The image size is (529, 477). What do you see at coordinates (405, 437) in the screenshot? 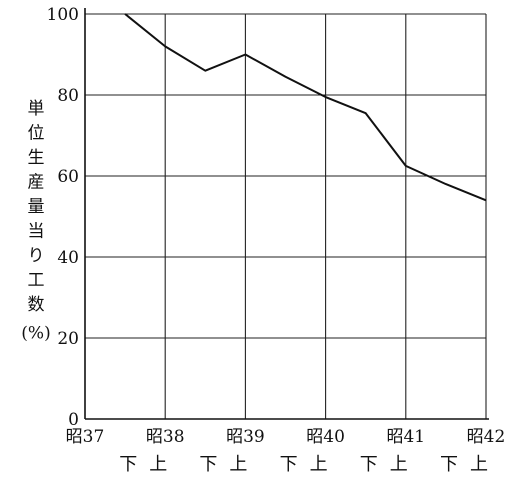
I see `x-tick-label: 昭41` at bounding box center [405, 437].